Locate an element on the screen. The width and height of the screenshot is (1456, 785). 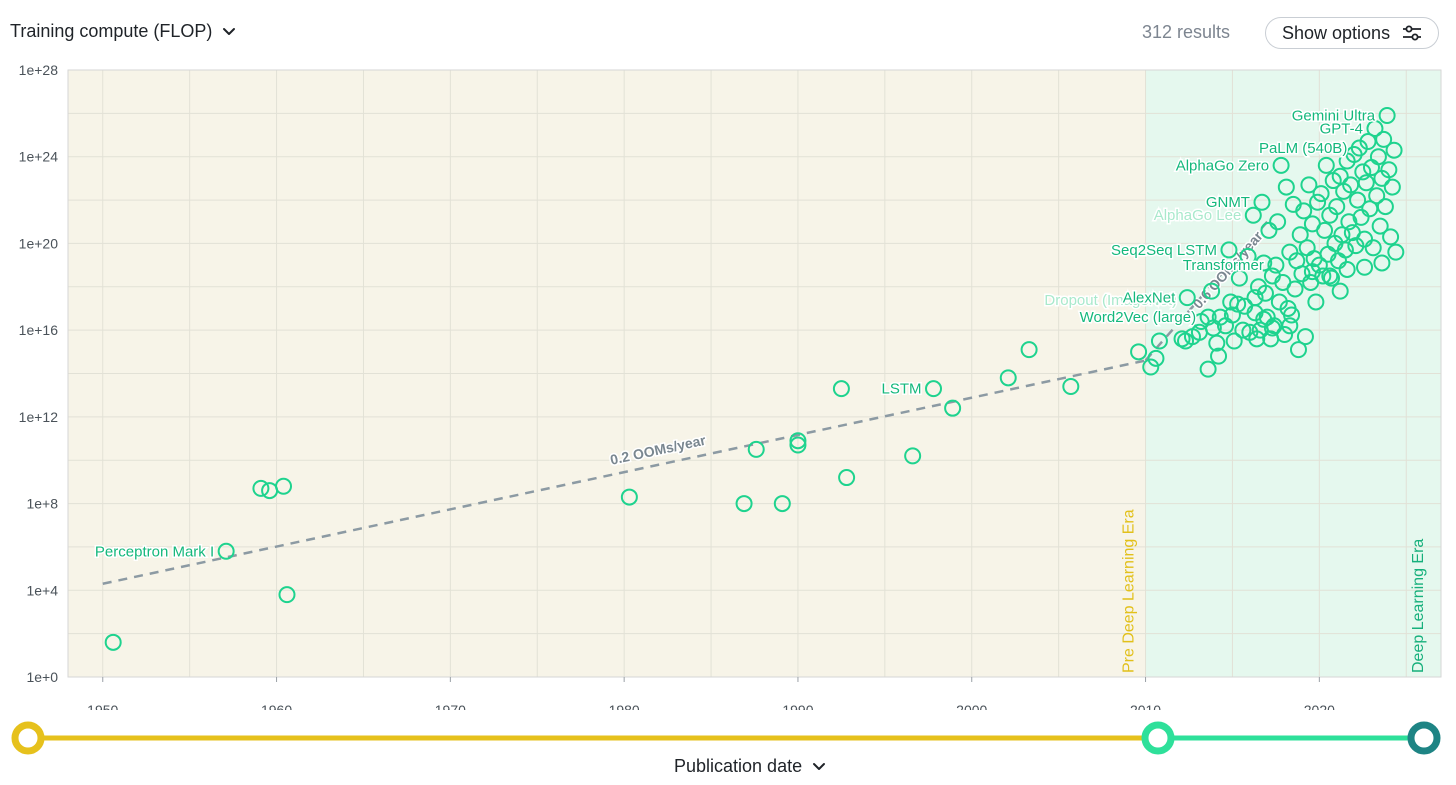
model-label: GPT-4 is located at coordinates (1341, 129).